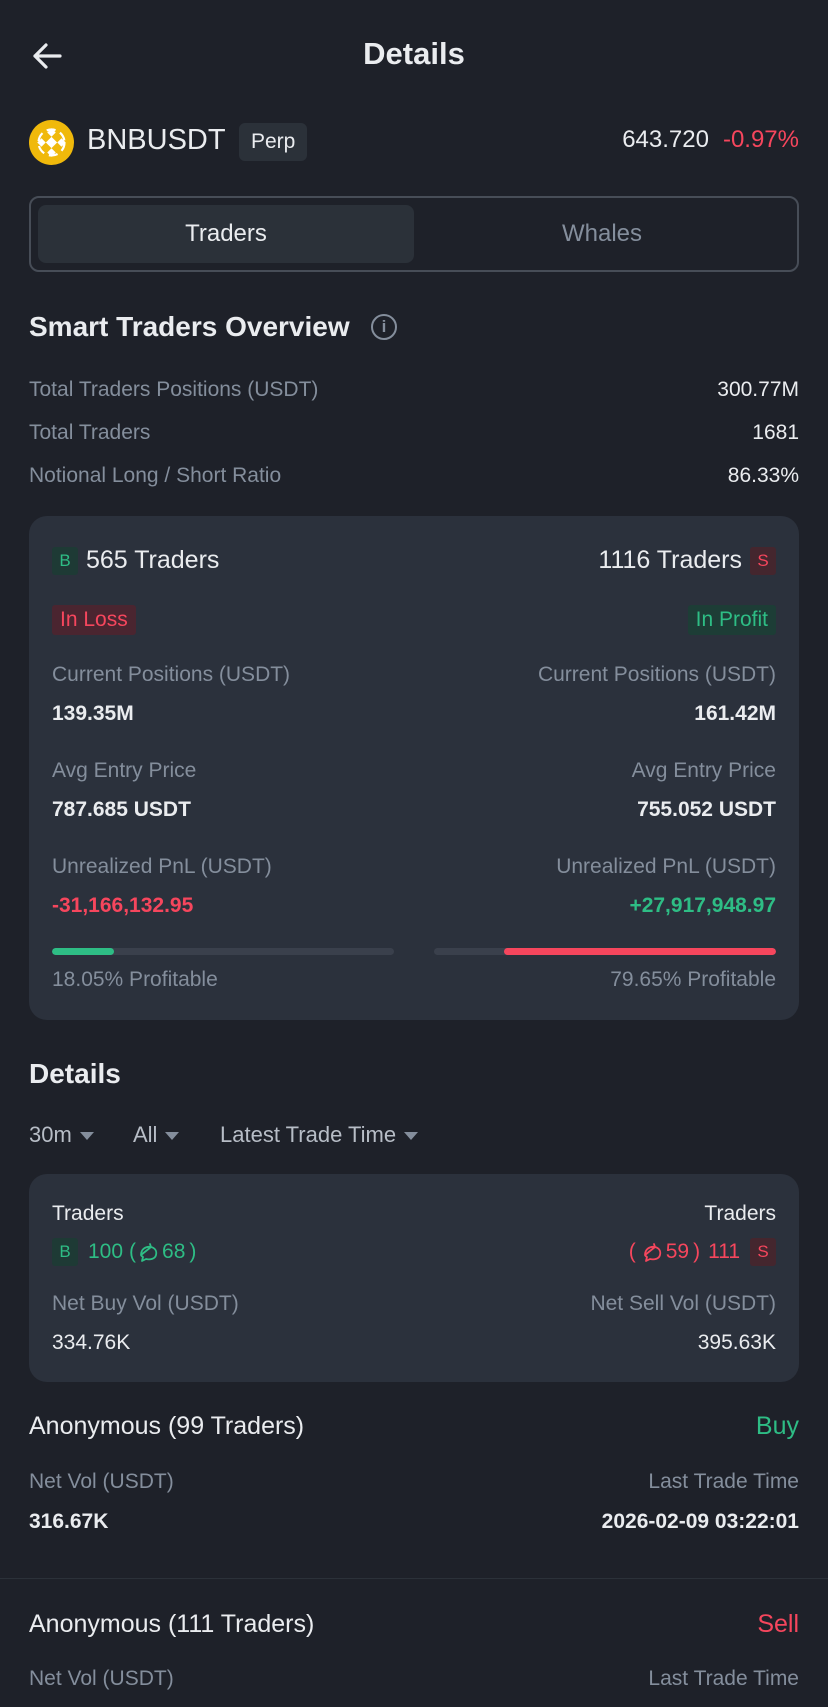 Image resolution: width=828 pixels, height=1707 pixels. I want to click on details-title: Details, so click(75, 1073).